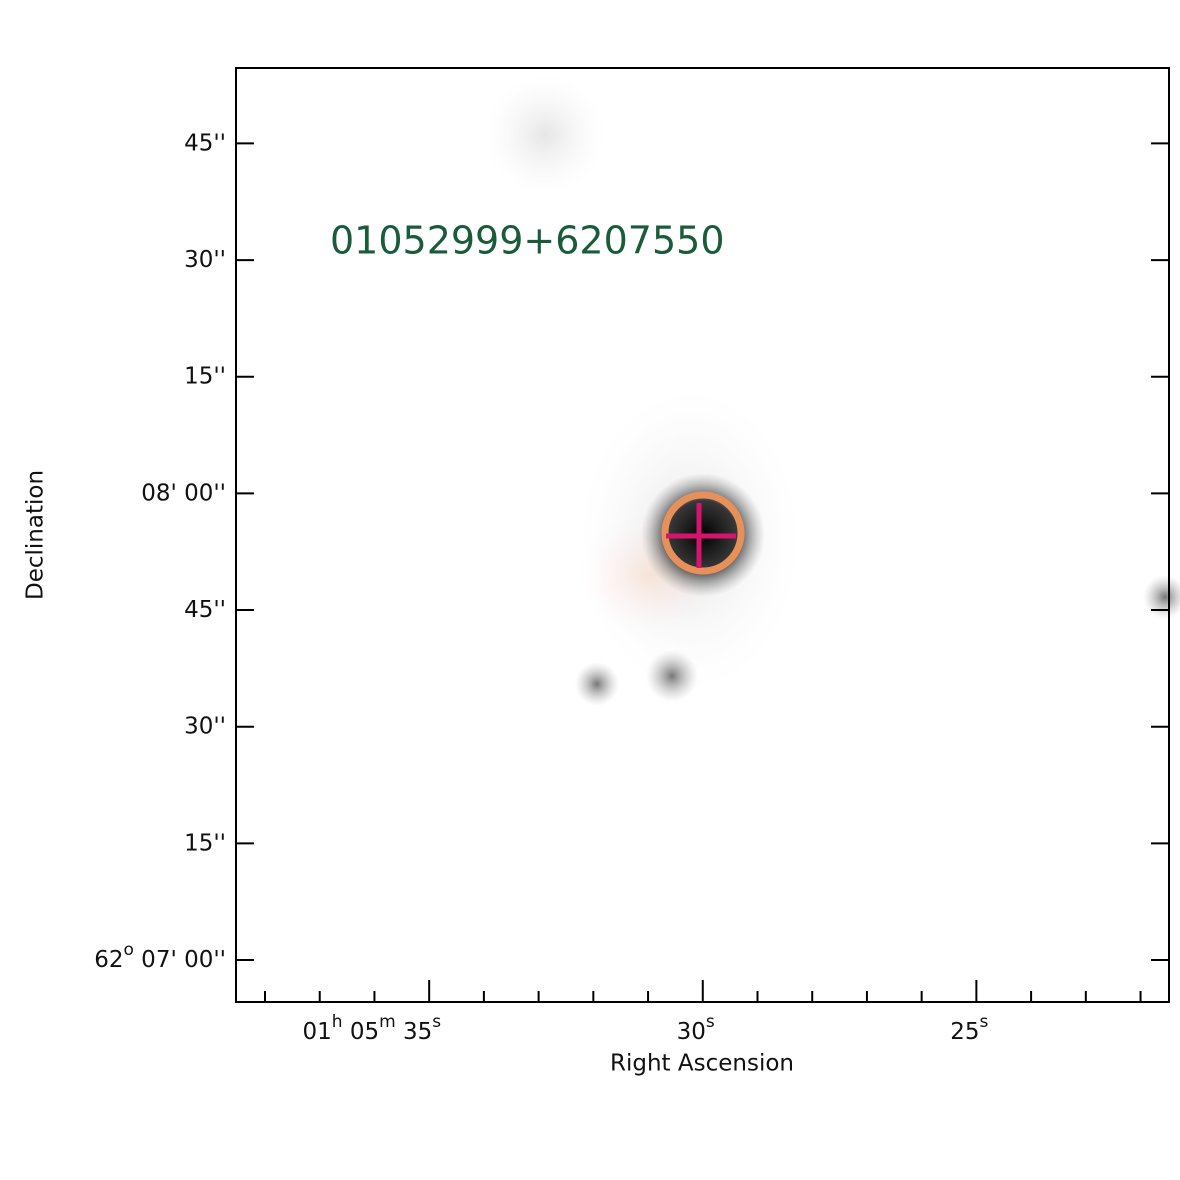 The width and height of the screenshot is (1180, 1180). What do you see at coordinates (703, 533) in the screenshot?
I see `source-marker` at bounding box center [703, 533].